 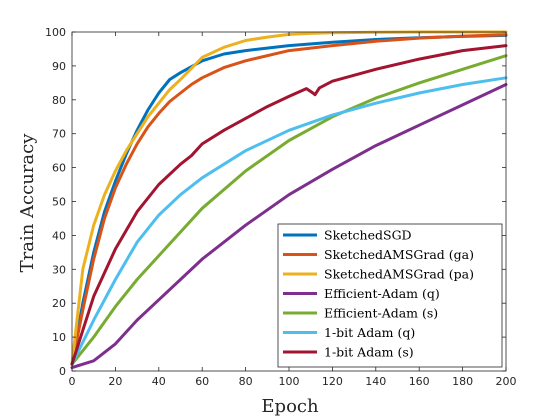 What do you see at coordinates (59, 66) in the screenshot?
I see `y-tick-label: 90` at bounding box center [59, 66].